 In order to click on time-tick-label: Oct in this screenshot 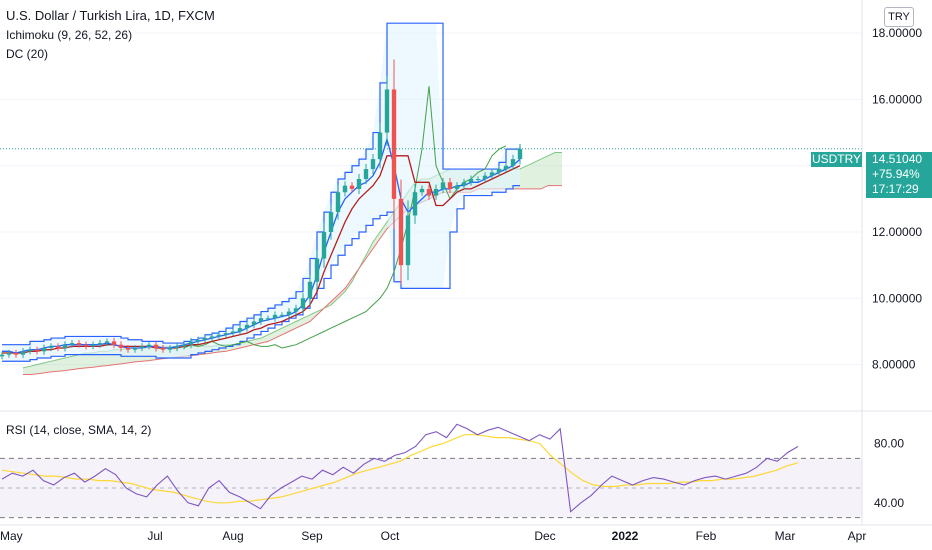, I will do `click(390, 536)`.